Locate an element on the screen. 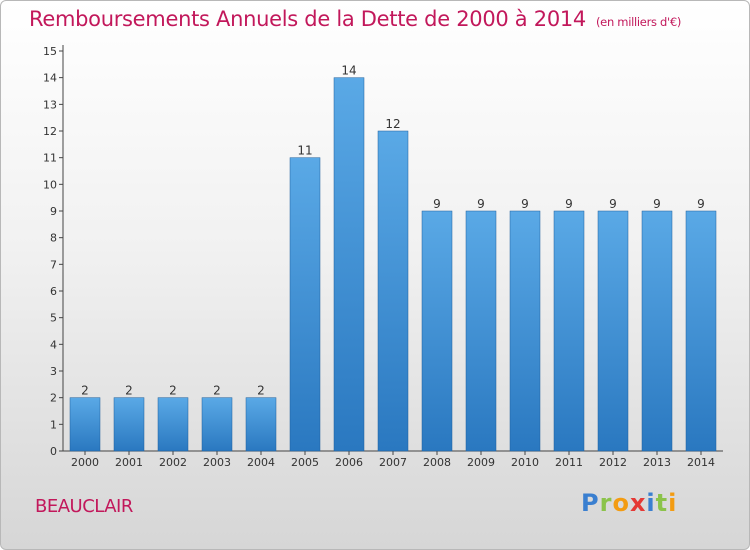 This screenshot has height=550, width=750. x-tick-label: 2000 is located at coordinates (85, 462).